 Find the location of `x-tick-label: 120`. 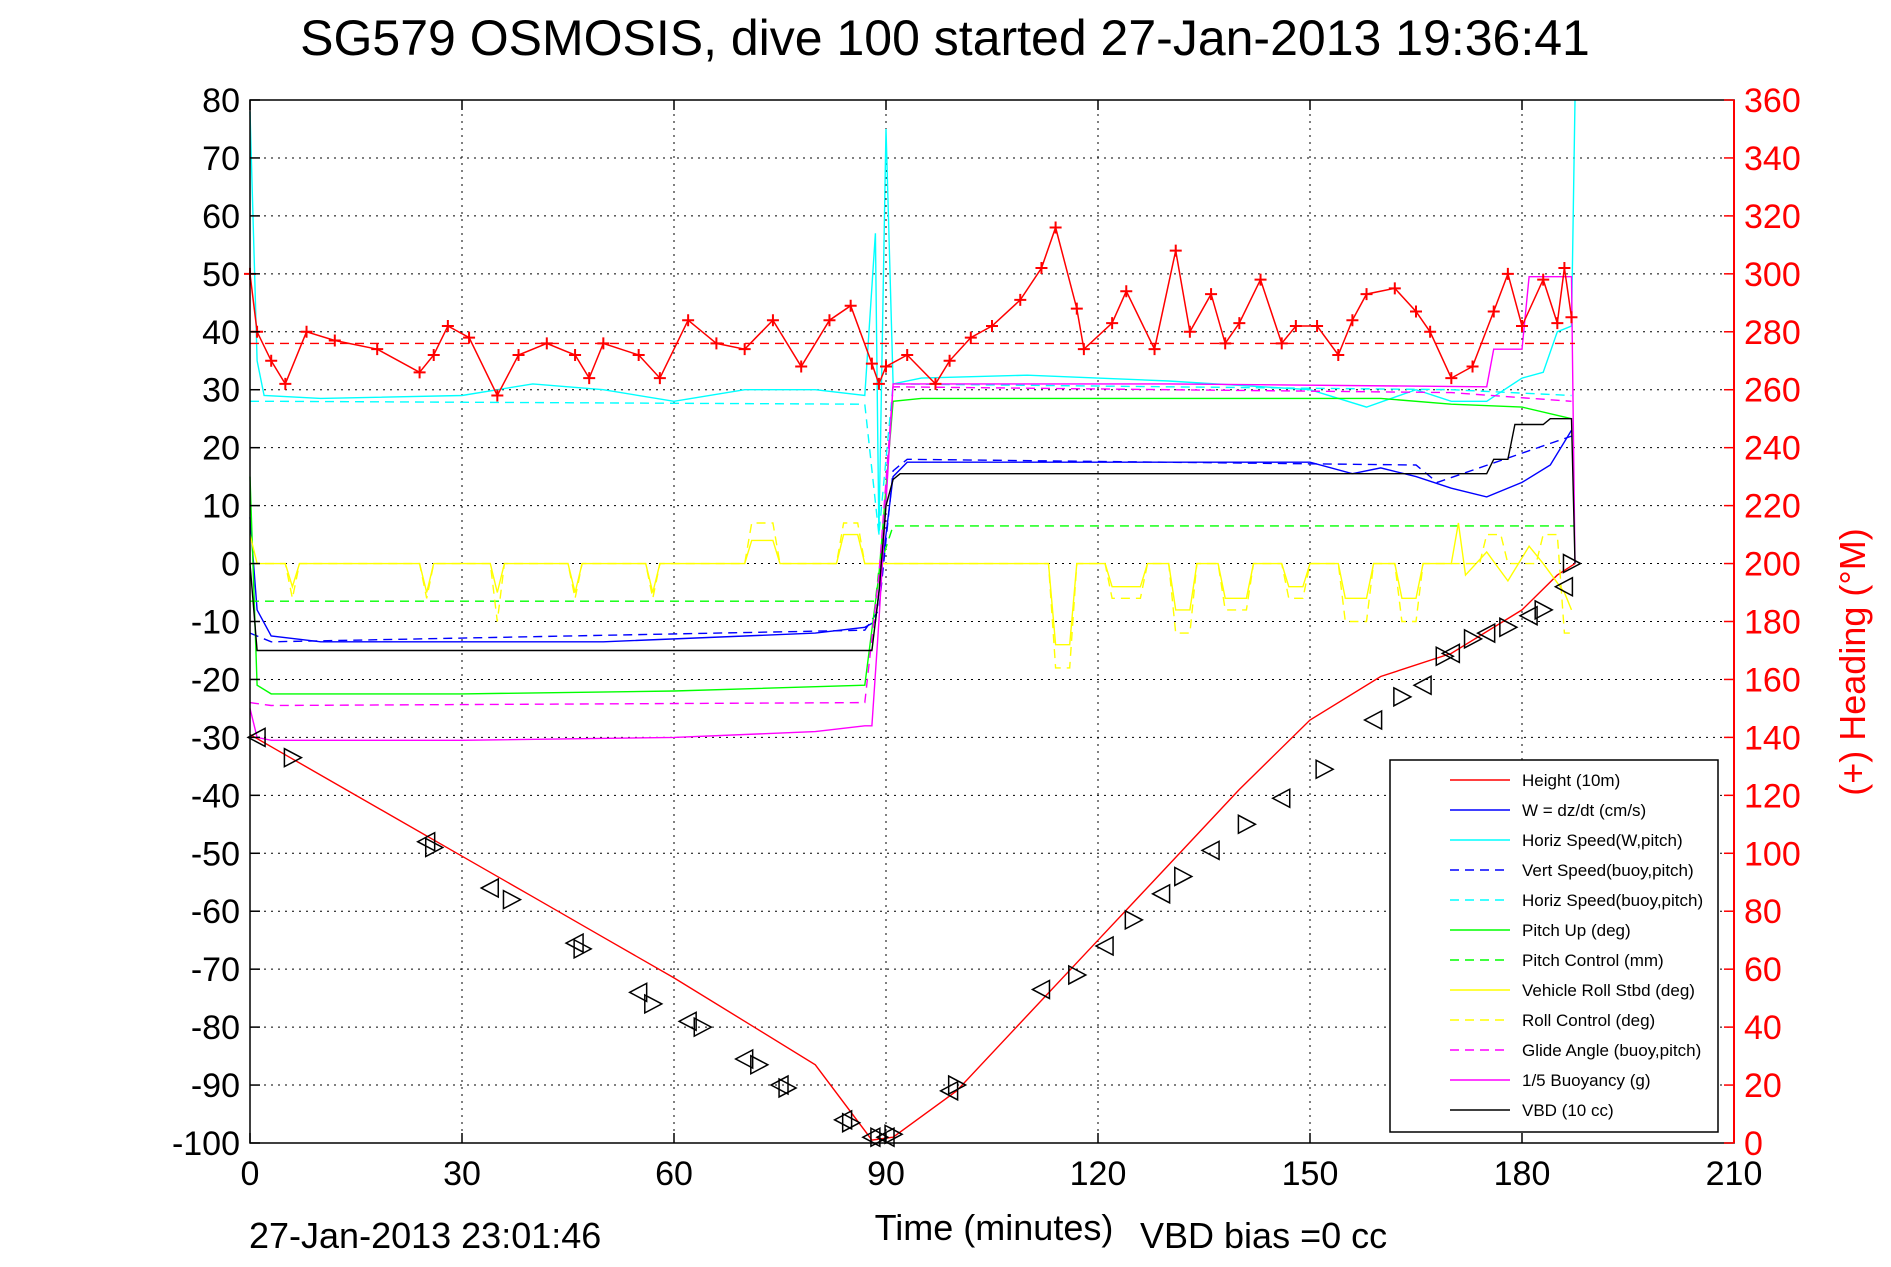

x-tick-label: 120 is located at coordinates (1098, 1174).